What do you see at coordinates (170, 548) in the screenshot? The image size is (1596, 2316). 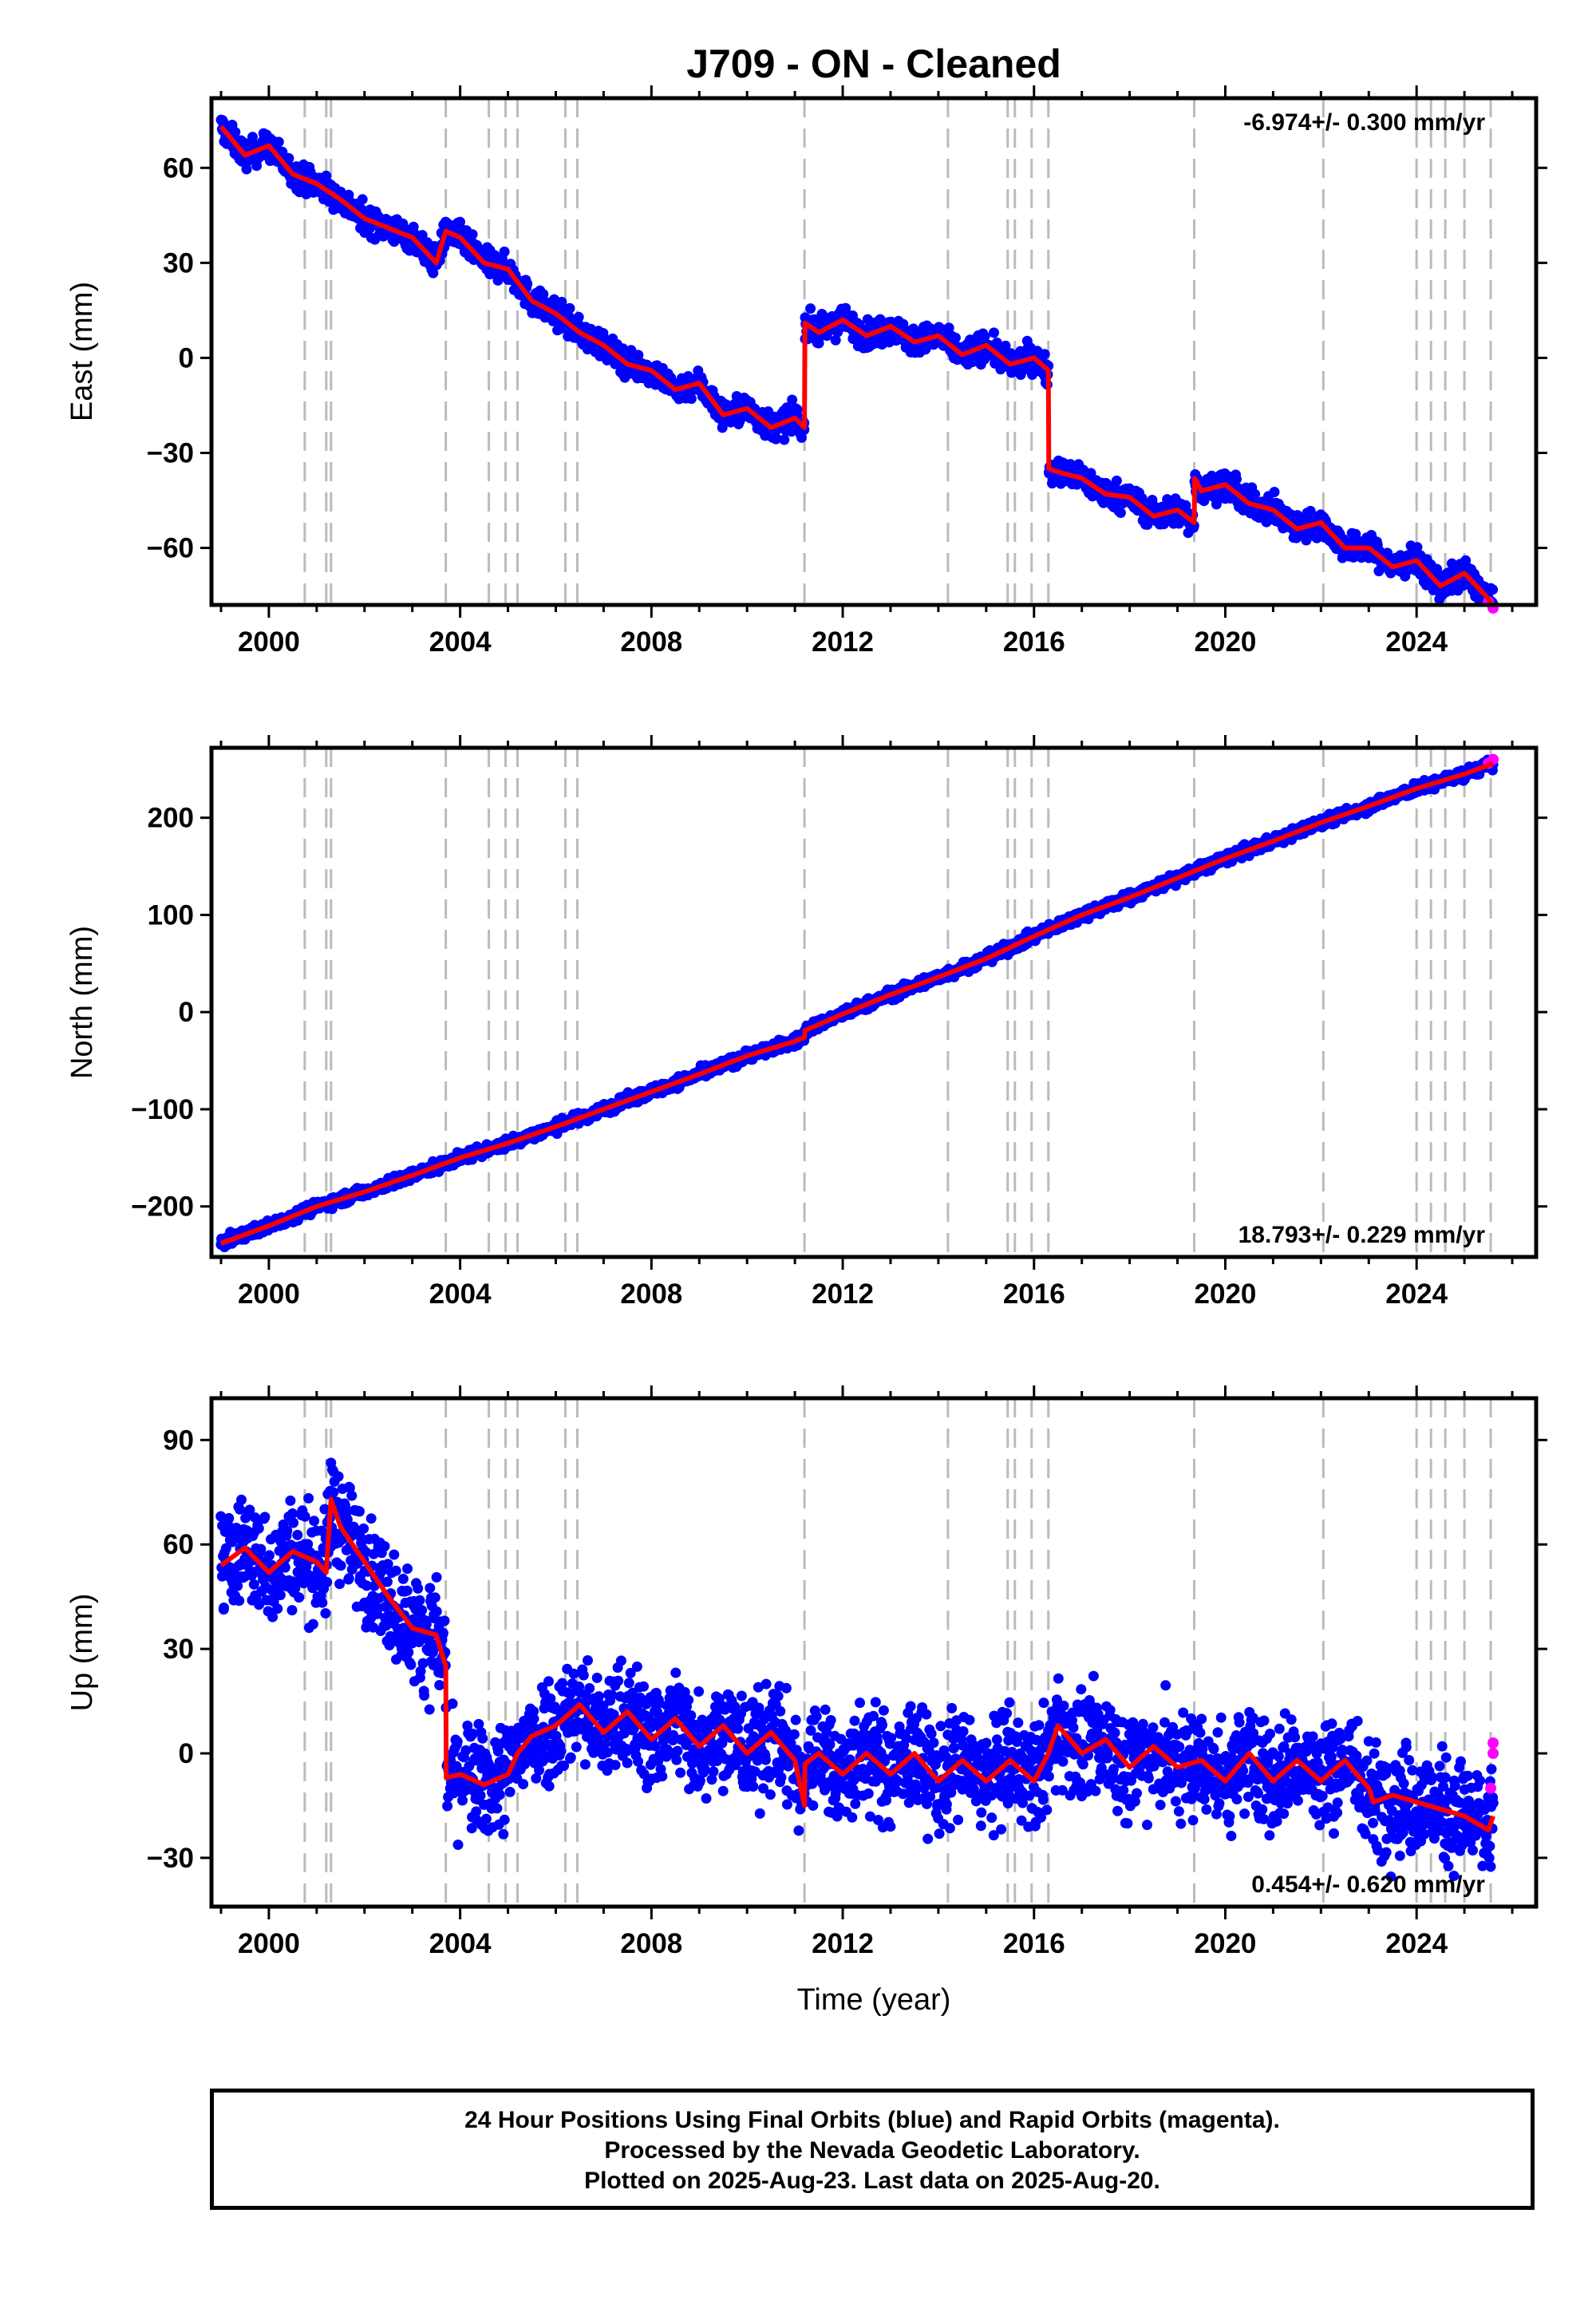 I see `y-tick-label: −60` at bounding box center [170, 548].